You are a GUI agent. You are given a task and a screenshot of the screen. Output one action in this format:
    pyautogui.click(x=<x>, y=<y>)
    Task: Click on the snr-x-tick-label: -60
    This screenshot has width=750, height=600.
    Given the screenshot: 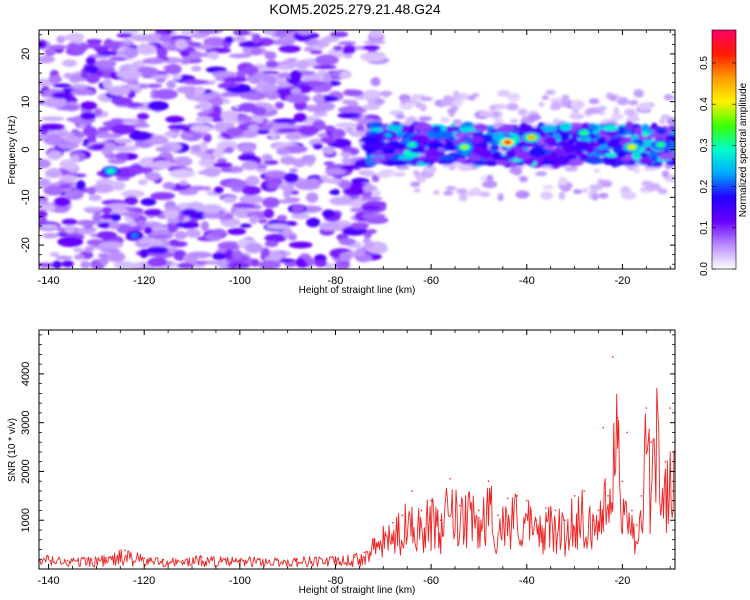 What is the action you would take?
    pyautogui.click(x=431, y=581)
    